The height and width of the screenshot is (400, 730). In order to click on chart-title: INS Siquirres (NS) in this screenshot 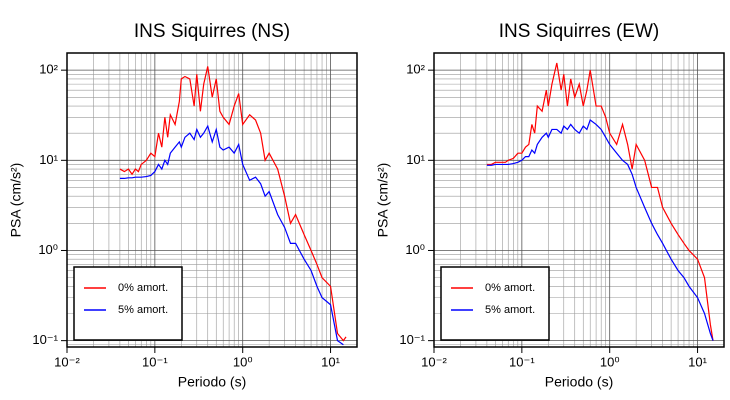, I will do `click(212, 31)`.